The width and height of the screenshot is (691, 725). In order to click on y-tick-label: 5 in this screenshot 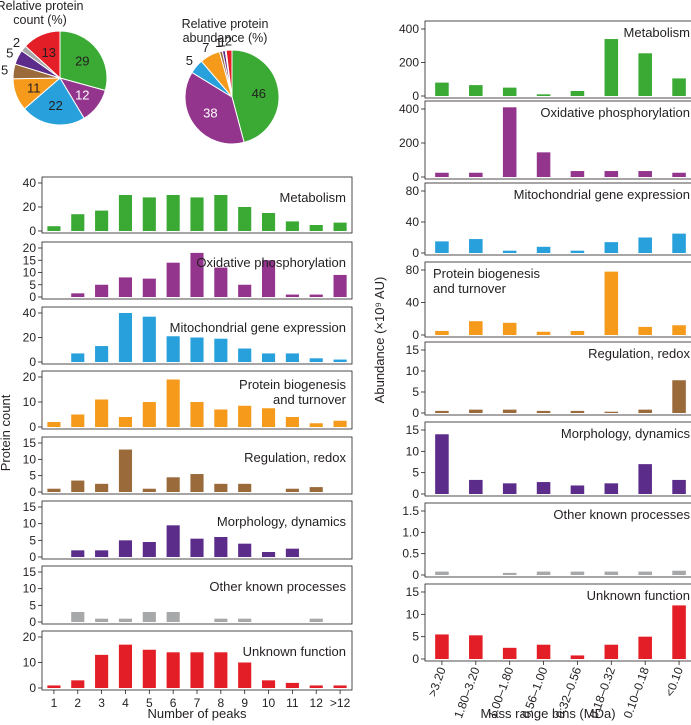, I will do `click(32, 285)`.